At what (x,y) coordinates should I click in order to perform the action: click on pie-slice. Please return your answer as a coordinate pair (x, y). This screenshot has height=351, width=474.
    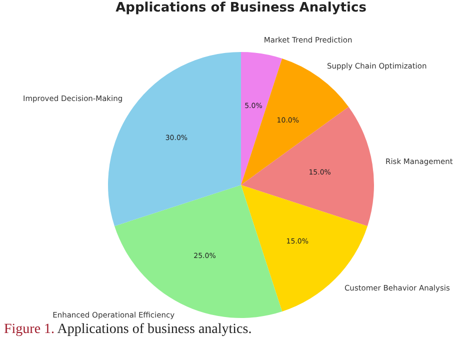
    Looking at the image, I should click on (307, 166).